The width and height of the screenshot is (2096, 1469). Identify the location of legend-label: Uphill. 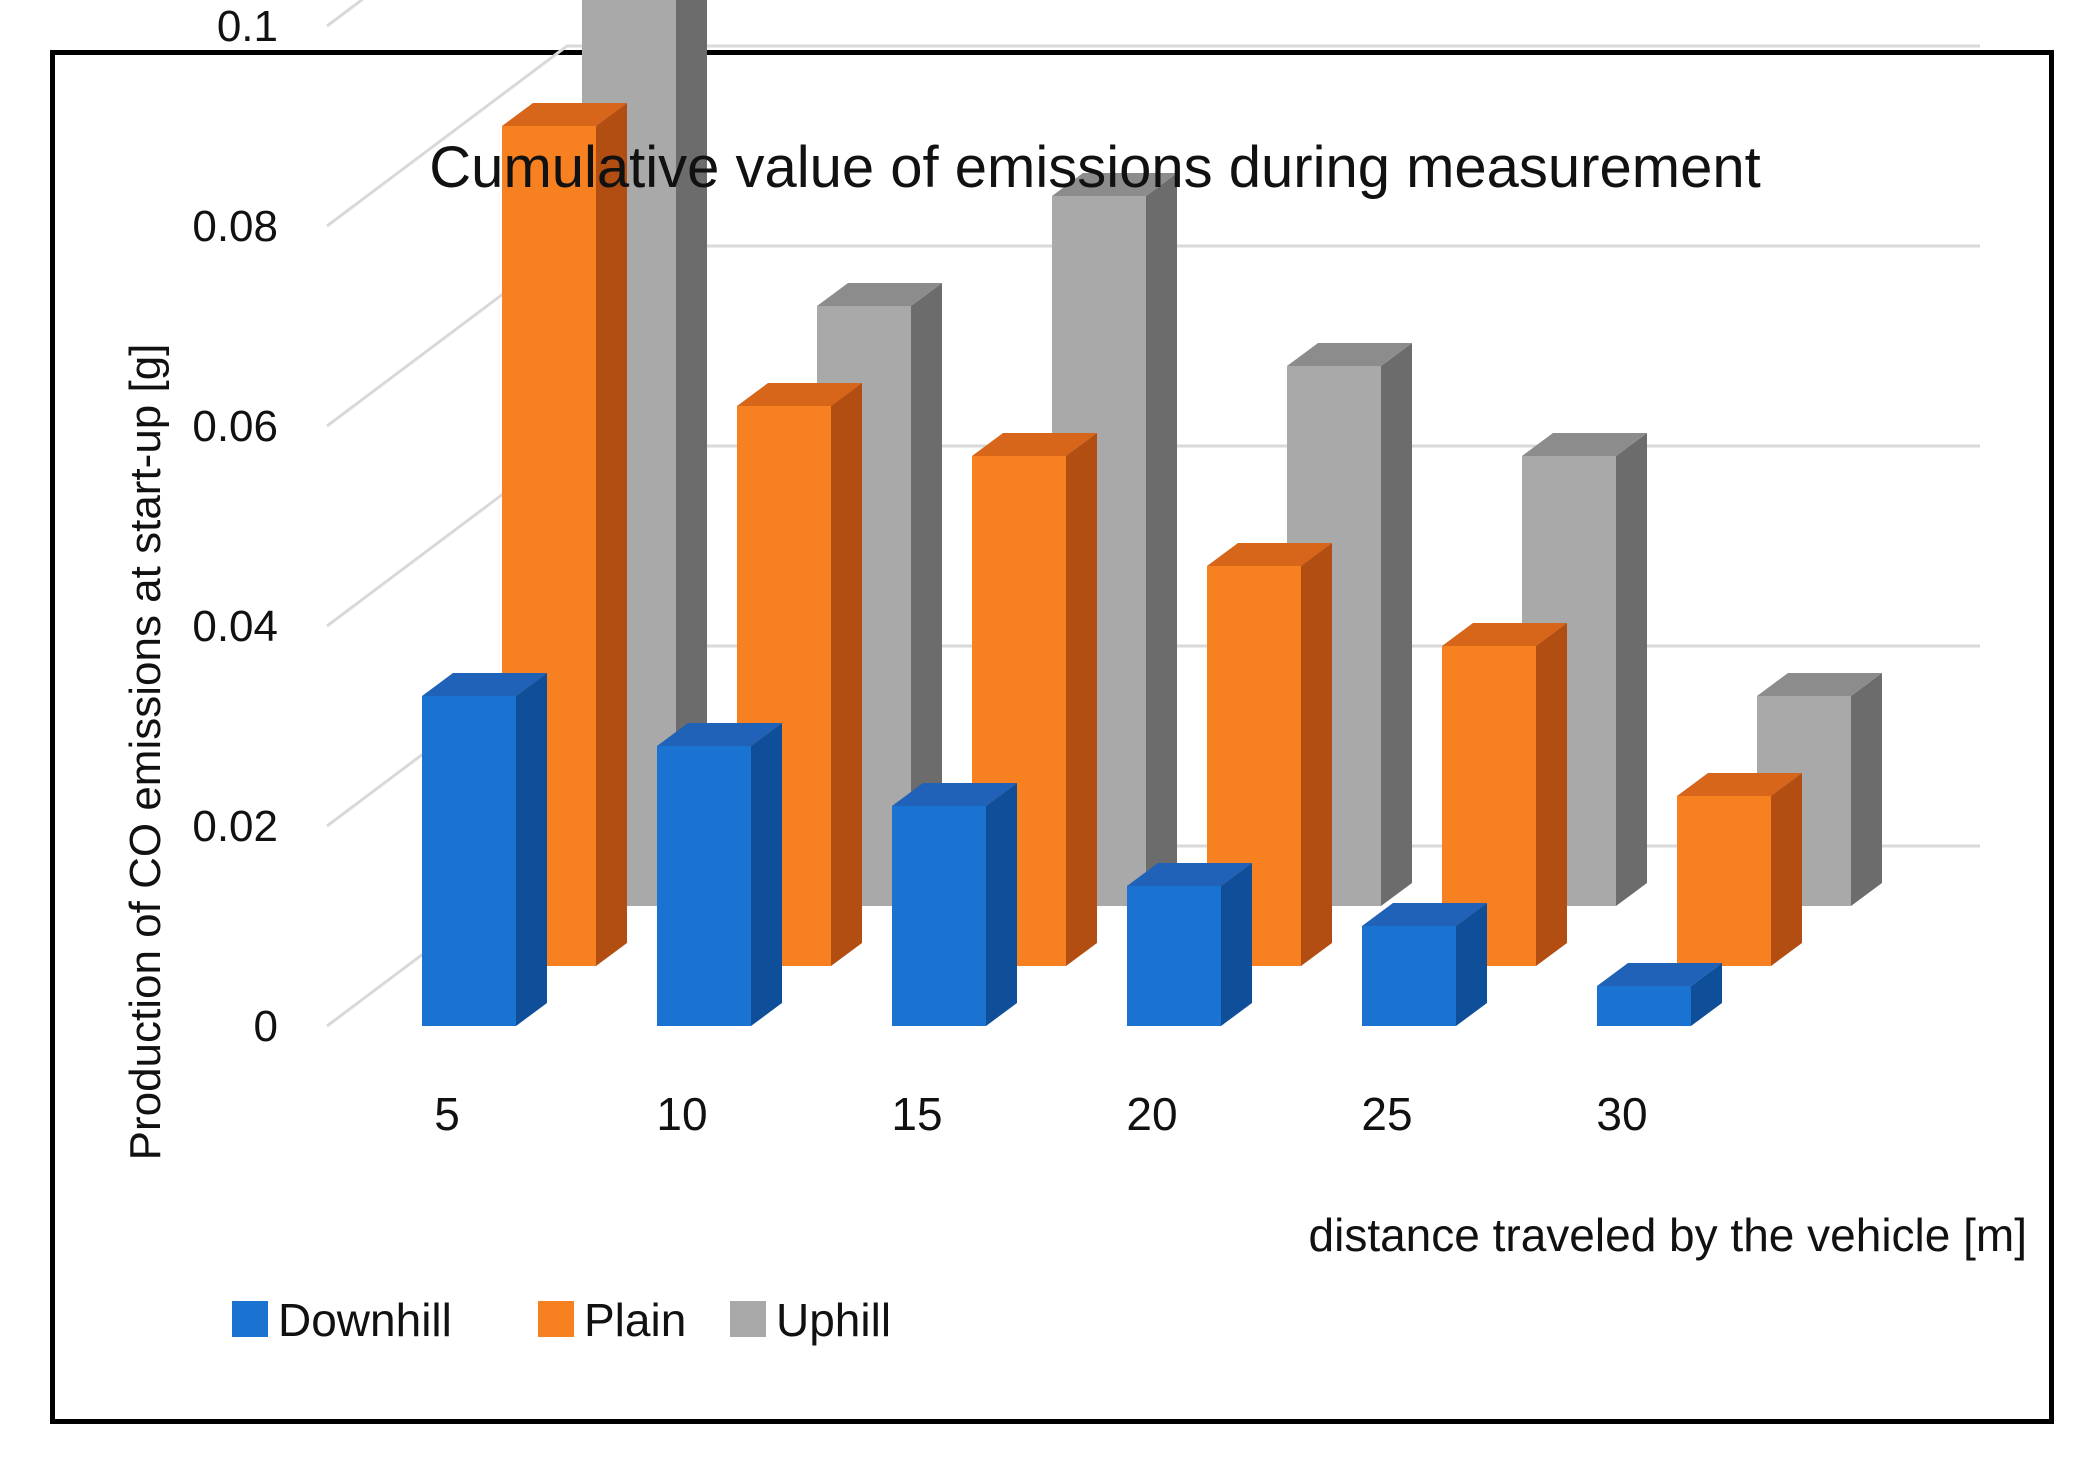
(833, 1320).